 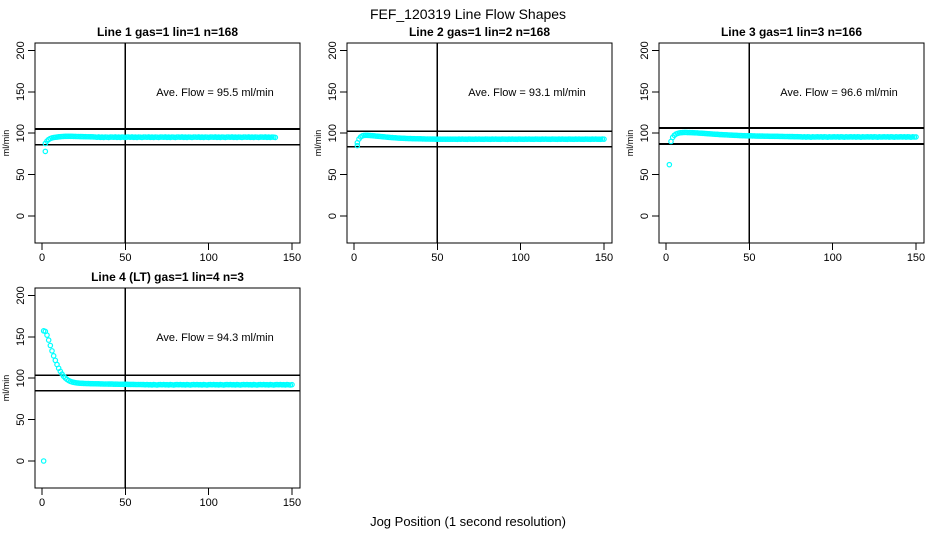 What do you see at coordinates (479, 32) in the screenshot?
I see `plot-title: Line 2 gas=1 lin=2 n=168` at bounding box center [479, 32].